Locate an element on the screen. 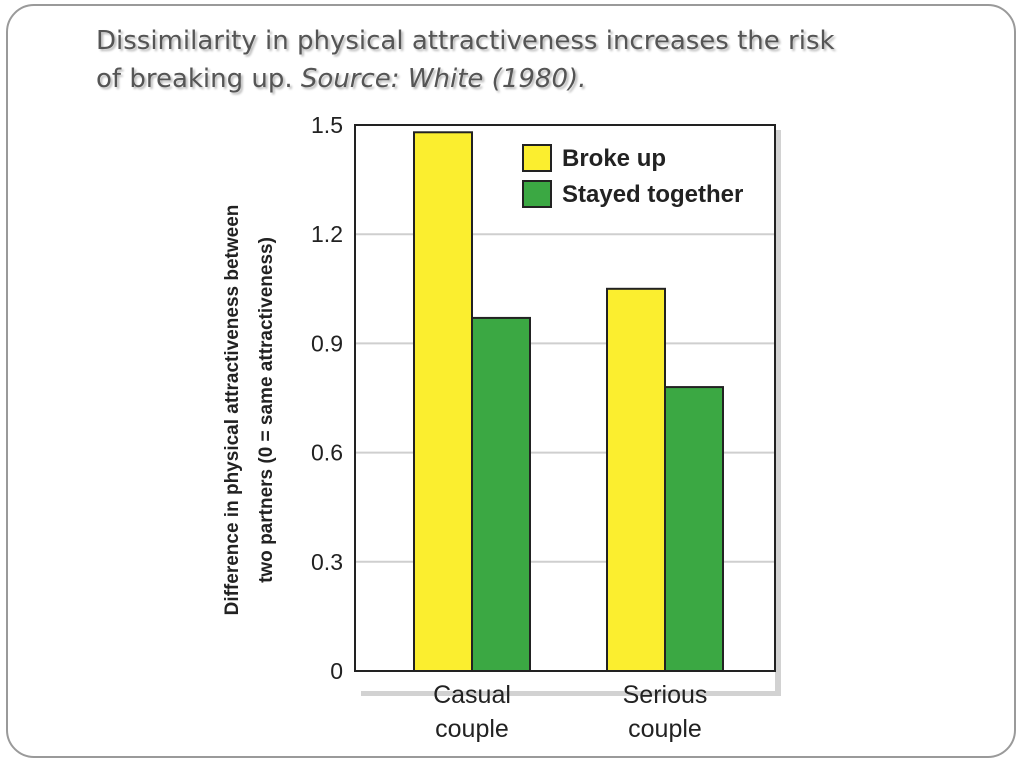 The width and height of the screenshot is (1024, 767). y-tick-label: 1.2 is located at coordinates (327, 234).